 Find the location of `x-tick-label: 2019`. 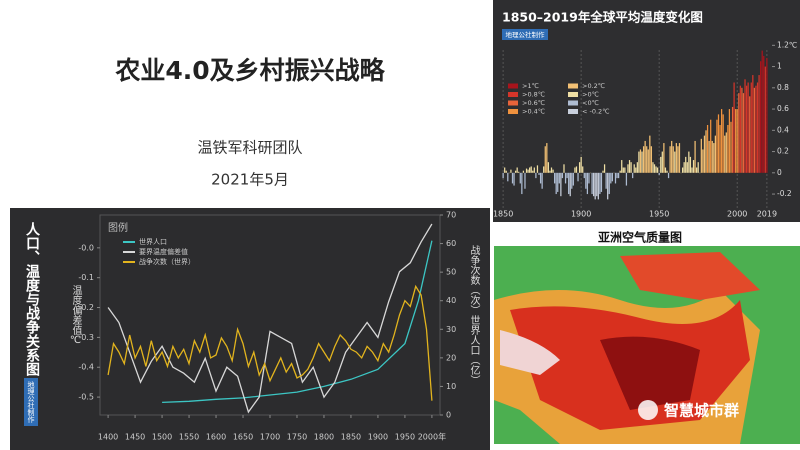

x-tick-label: 2019 is located at coordinates (767, 214).